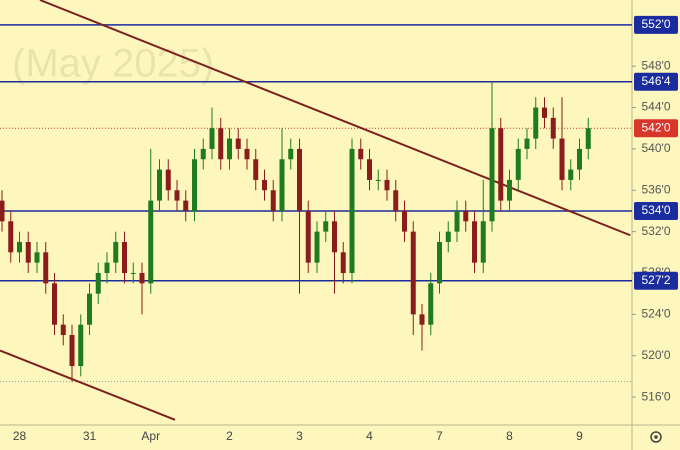 Image resolution: width=680 pixels, height=450 pixels. I want to click on x-tick-label: 28, so click(20, 436).